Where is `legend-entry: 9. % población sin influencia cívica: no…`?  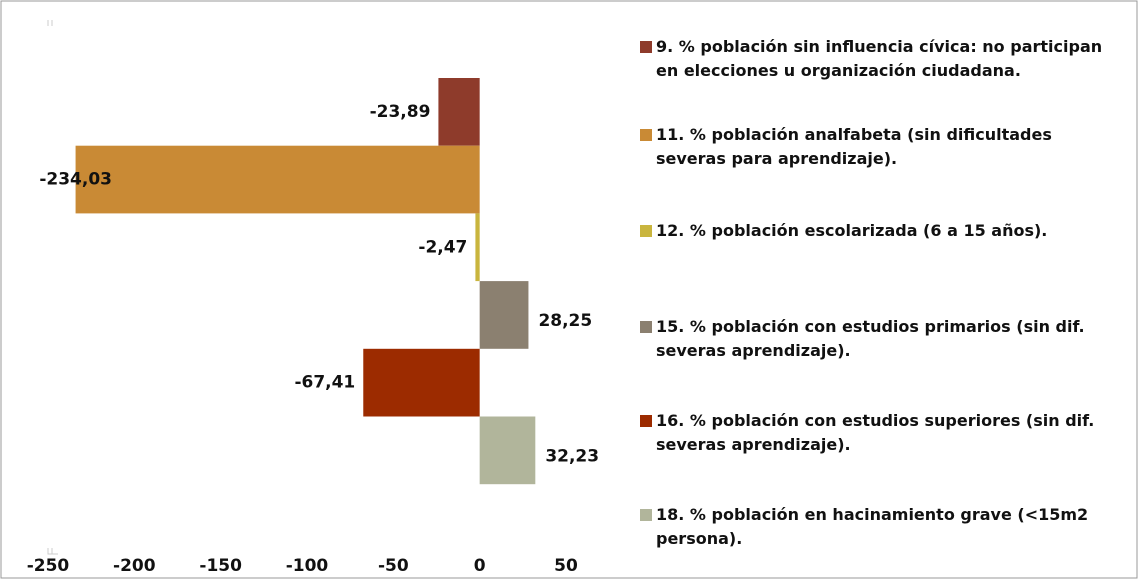 legend-entry: 9. % población sin influencia cívica: no… is located at coordinates (880, 59).